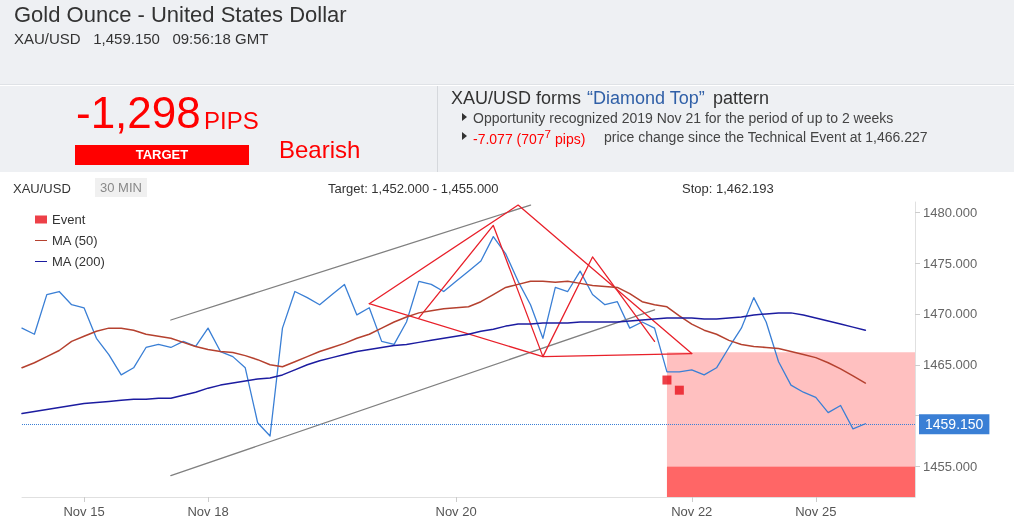 The height and width of the screenshot is (531, 1014). What do you see at coordinates (692, 511) in the screenshot?
I see `x-tick-label: Nov 22` at bounding box center [692, 511].